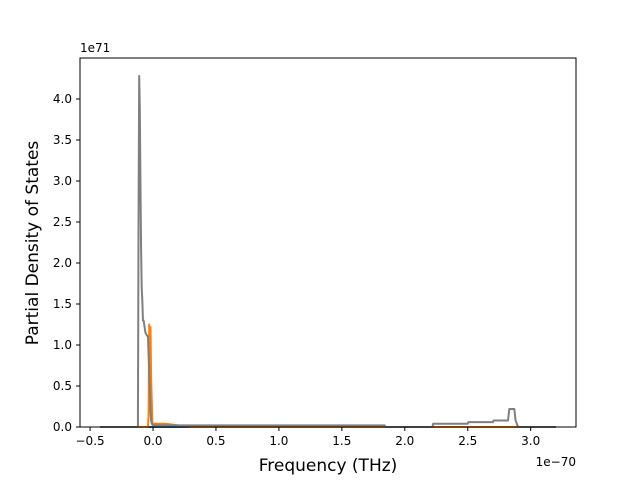 The height and width of the screenshot is (484, 640). I want to click on y-axis-label: Partial Density of States, so click(33, 243).